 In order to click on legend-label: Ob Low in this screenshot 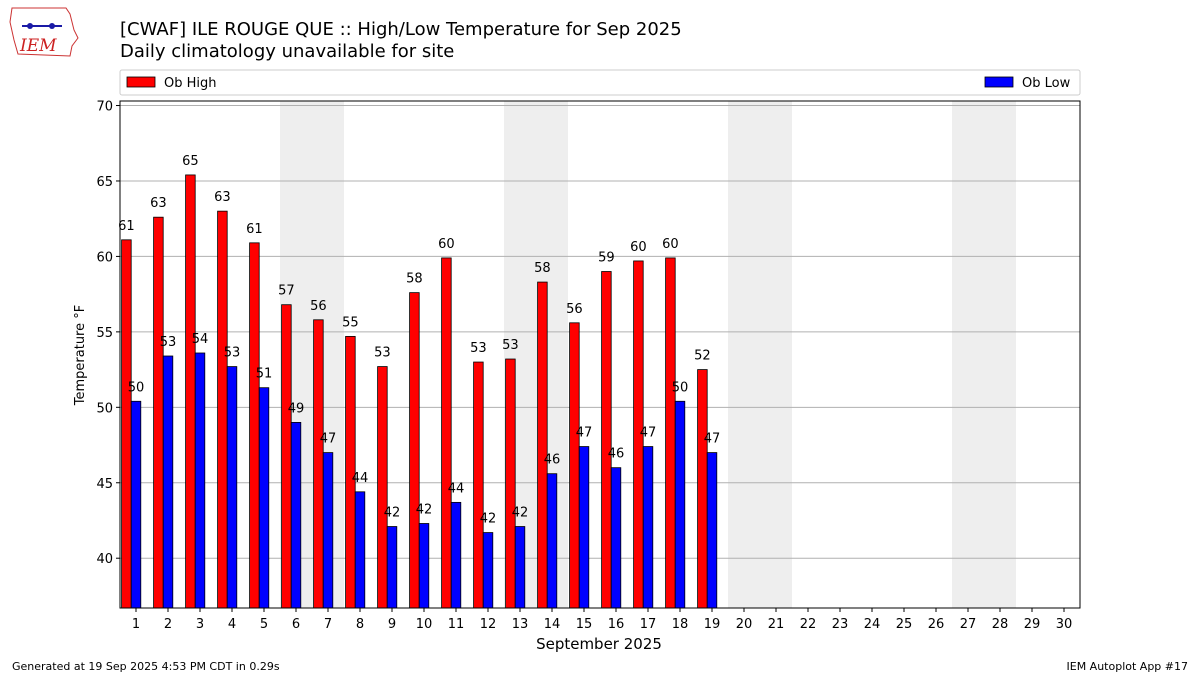, I will do `click(1046, 83)`.